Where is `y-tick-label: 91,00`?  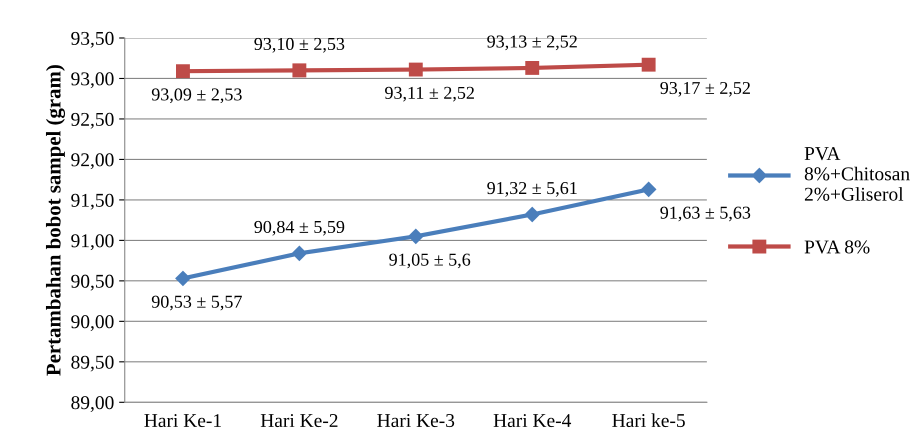
y-tick-label: 91,00 is located at coordinates (92, 242).